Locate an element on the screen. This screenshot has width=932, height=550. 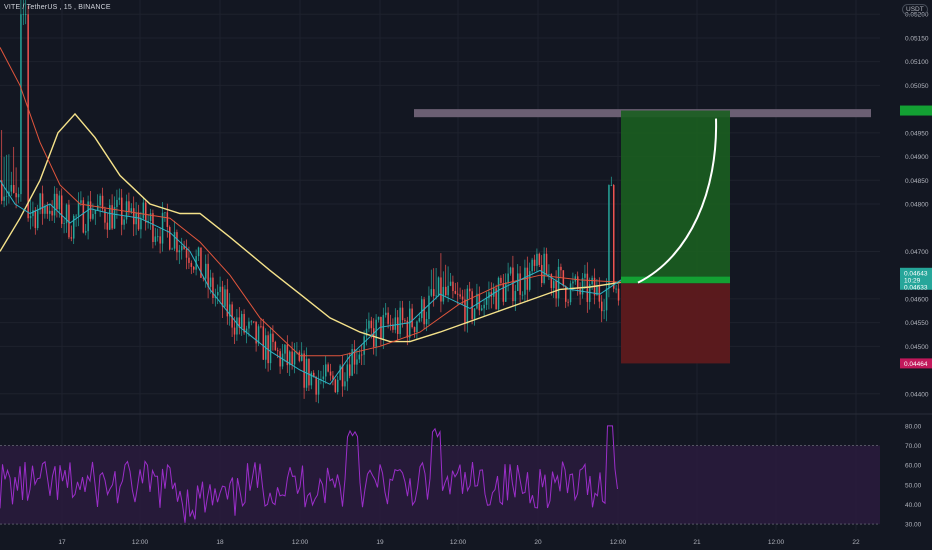
time-axis: 17 12:00 18 12:00 19 12:00 20 12:00 21 12:00 22 is located at coordinates (459, 542).